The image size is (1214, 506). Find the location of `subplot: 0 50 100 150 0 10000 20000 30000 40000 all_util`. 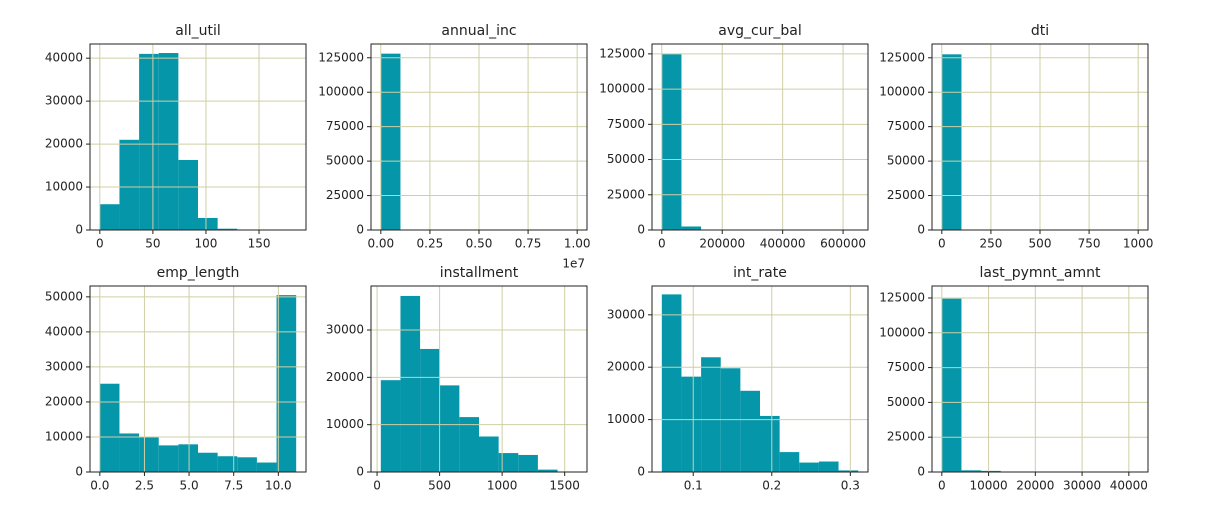

subplot: 0 50 100 150 0 10000 20000 30000 40000 all_util is located at coordinates (176, 137).